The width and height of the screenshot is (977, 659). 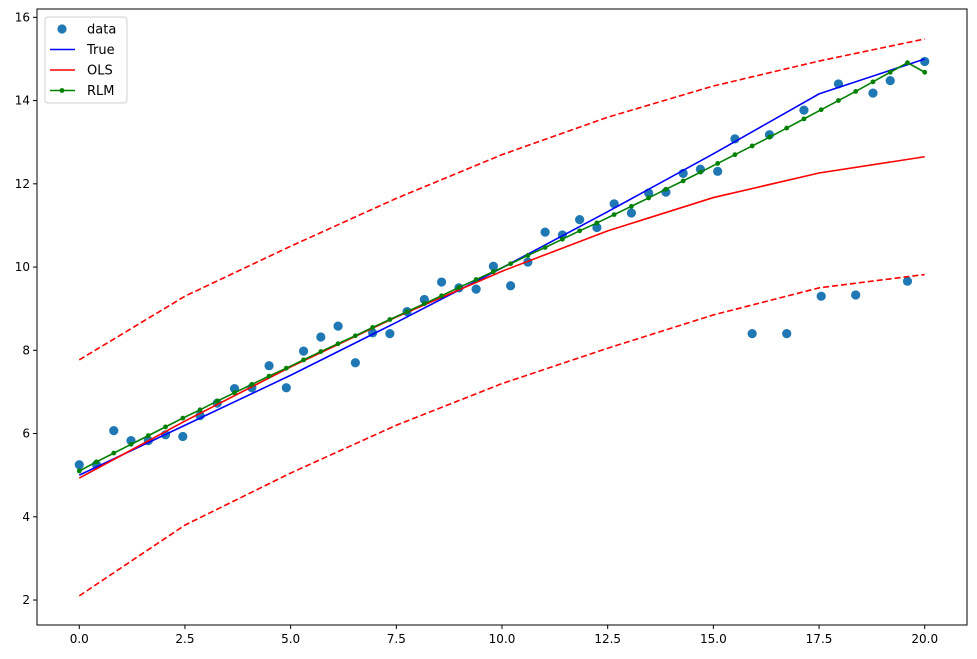 What do you see at coordinates (22, 267) in the screenshot?
I see `y-tick-label: 10` at bounding box center [22, 267].